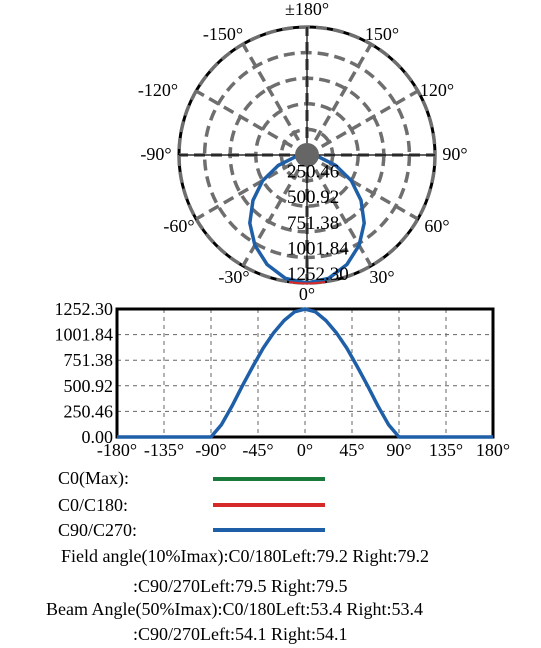  I want to click on x-tick-label-8: 180°, so click(493, 450).